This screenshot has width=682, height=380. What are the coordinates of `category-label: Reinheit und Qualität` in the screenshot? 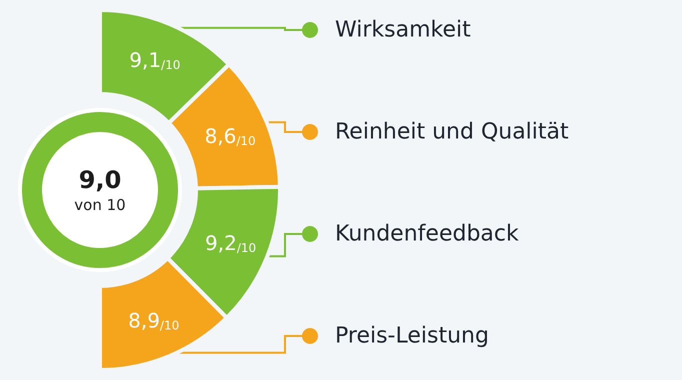 It's located at (452, 132).